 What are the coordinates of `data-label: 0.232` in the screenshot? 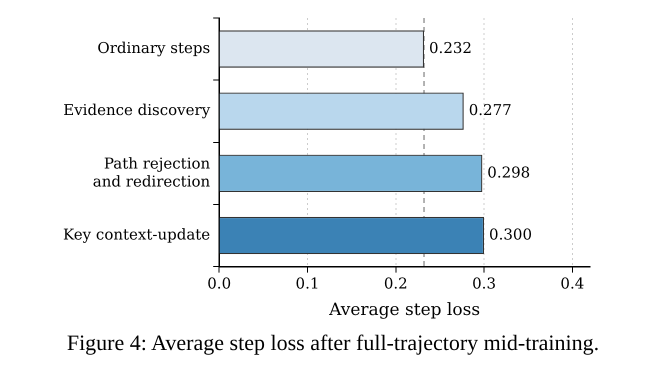 It's located at (450, 47).